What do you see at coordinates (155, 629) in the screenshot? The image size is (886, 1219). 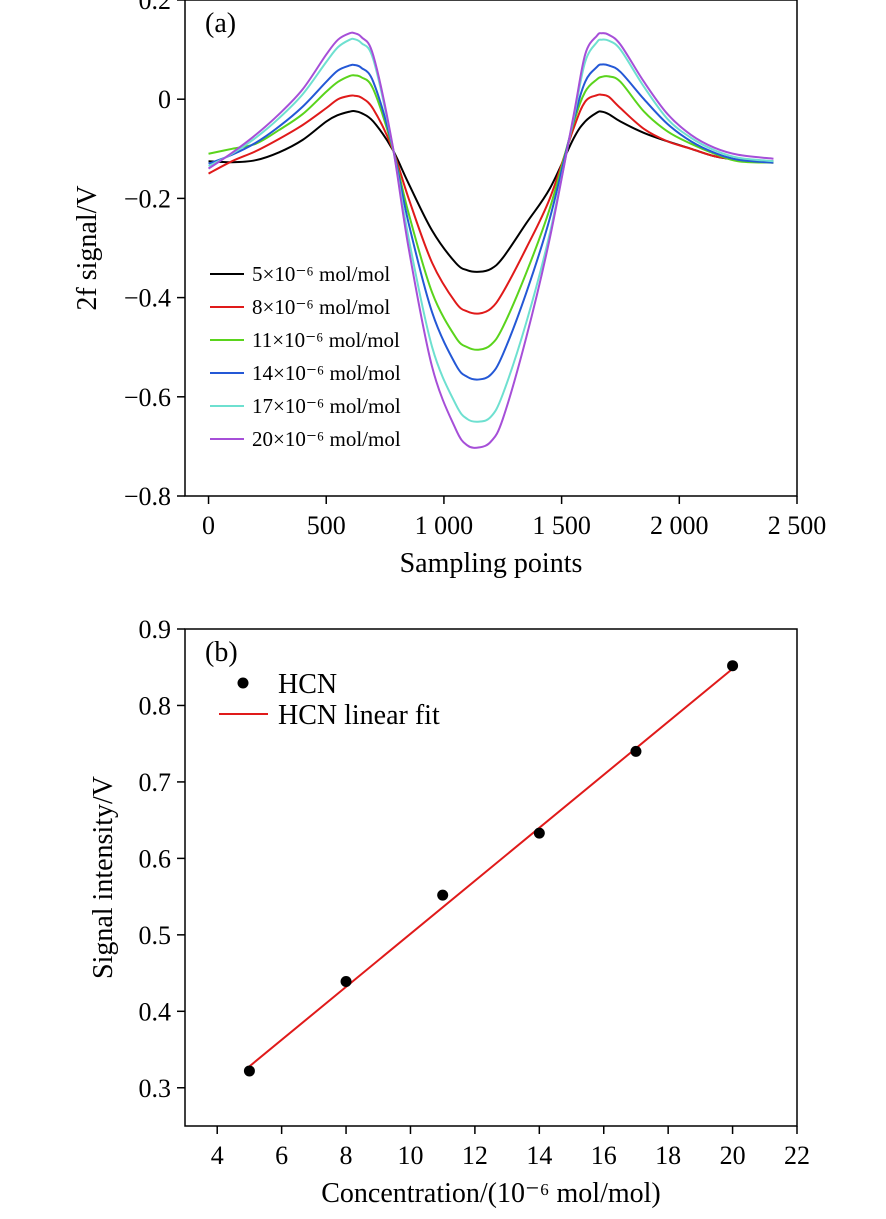 I see `y-tick-label: 0.9` at bounding box center [155, 629].